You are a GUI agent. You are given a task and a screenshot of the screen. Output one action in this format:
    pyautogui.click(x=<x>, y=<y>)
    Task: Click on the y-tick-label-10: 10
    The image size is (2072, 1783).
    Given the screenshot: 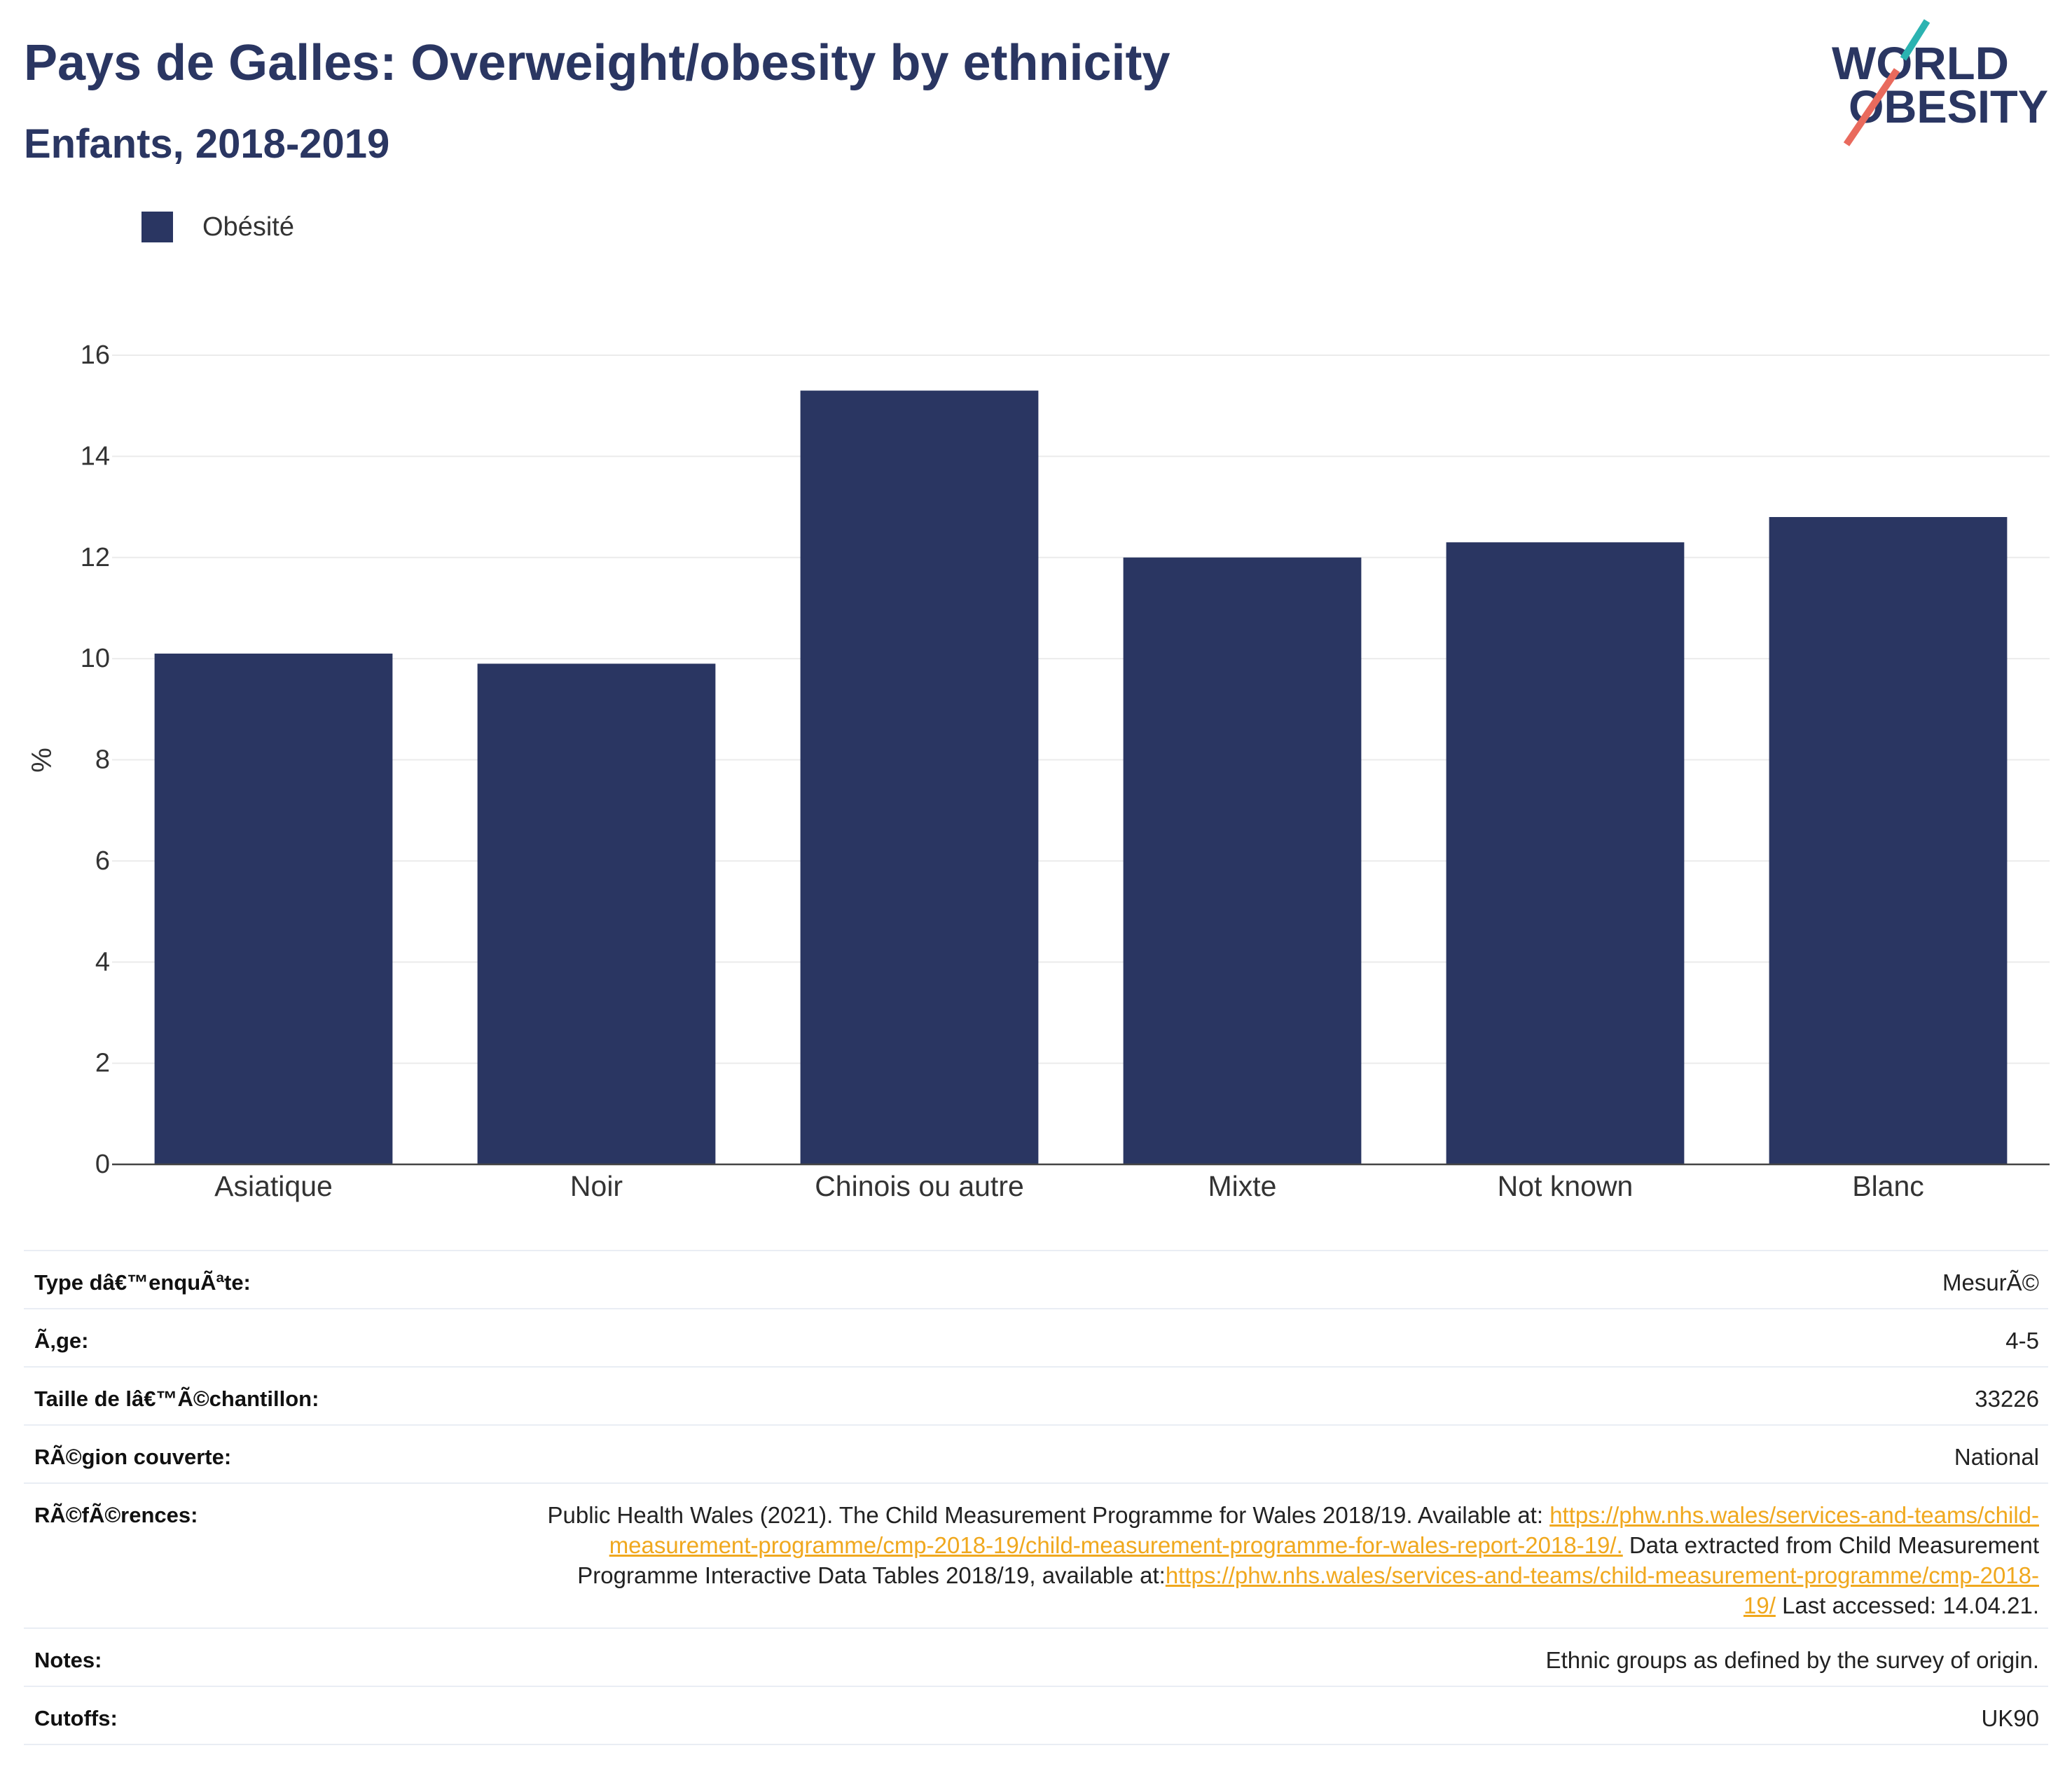 What is the action you would take?
    pyautogui.click(x=96, y=658)
    